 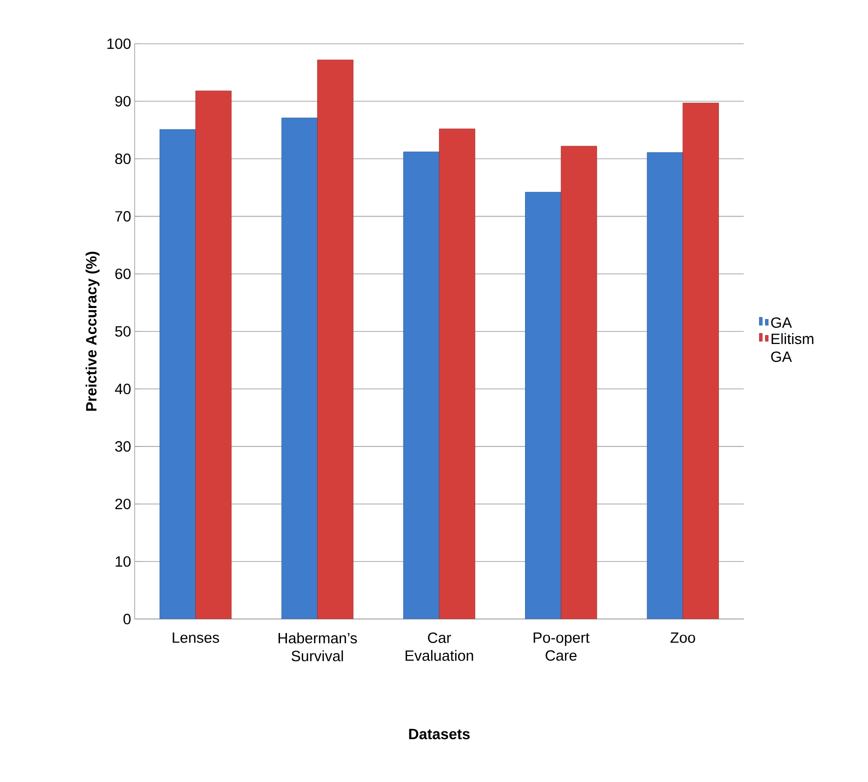 I want to click on legend-label: Elitism GA, so click(x=792, y=347).